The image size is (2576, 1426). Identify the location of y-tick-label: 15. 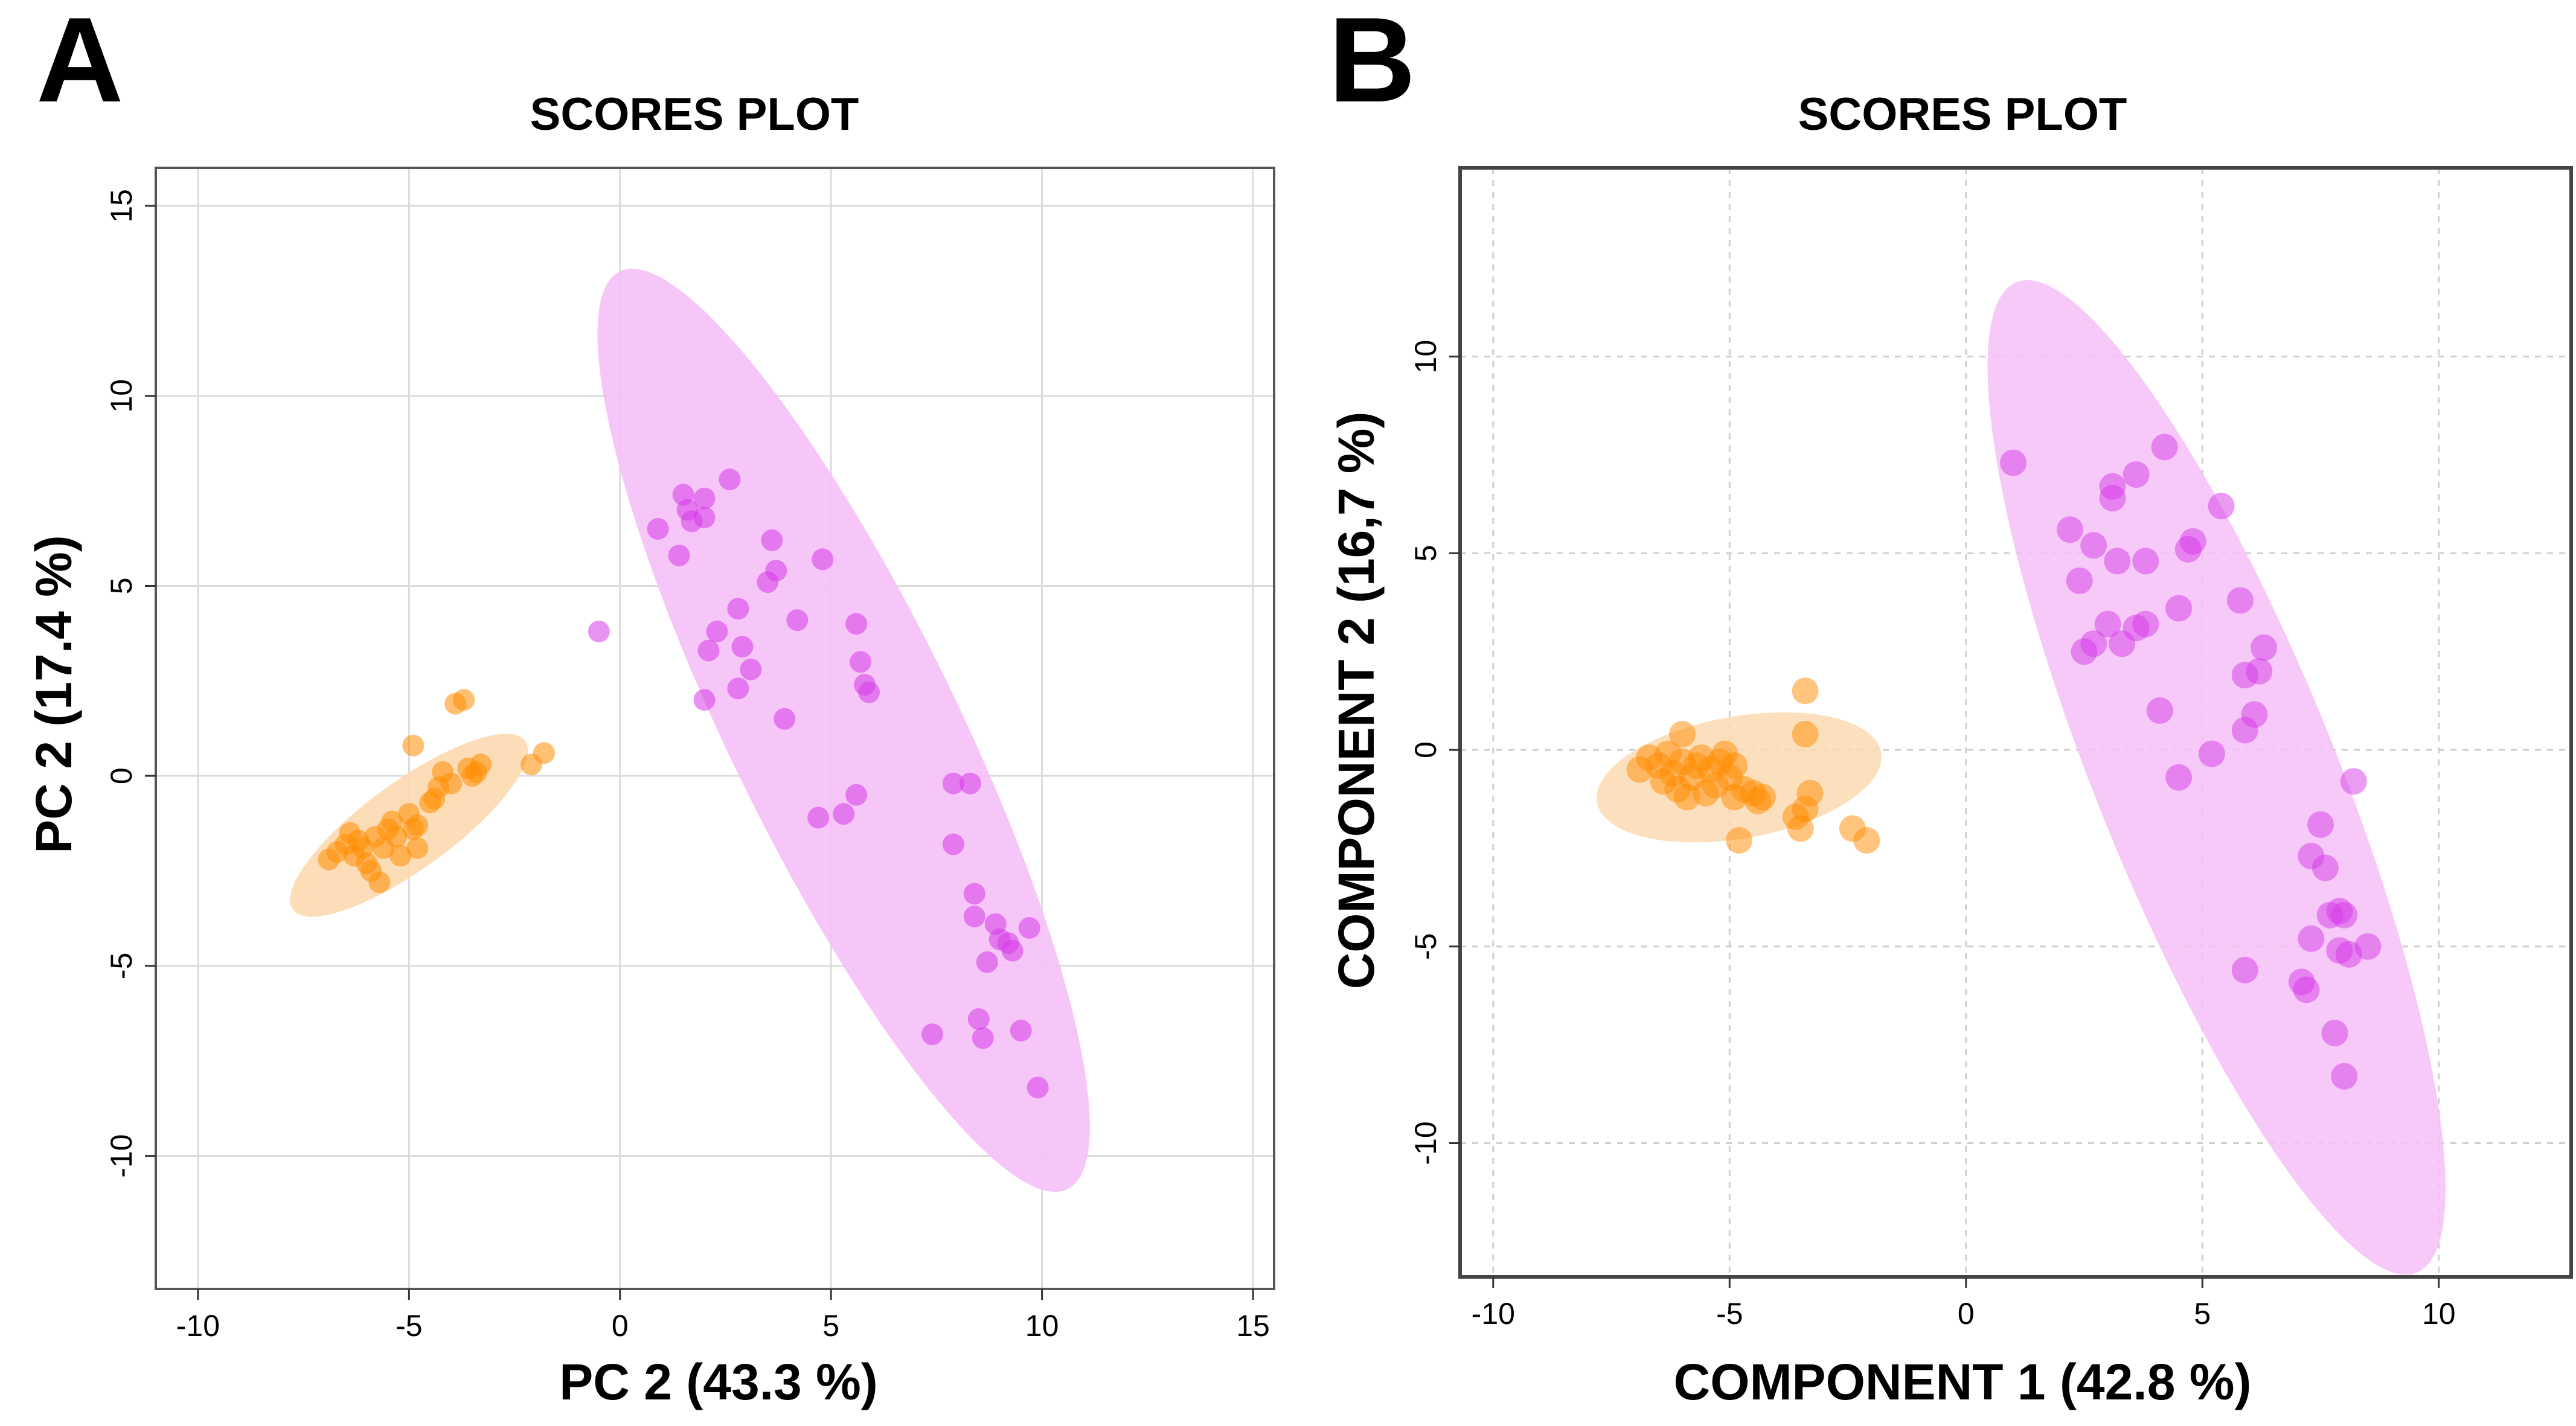
(121, 206).